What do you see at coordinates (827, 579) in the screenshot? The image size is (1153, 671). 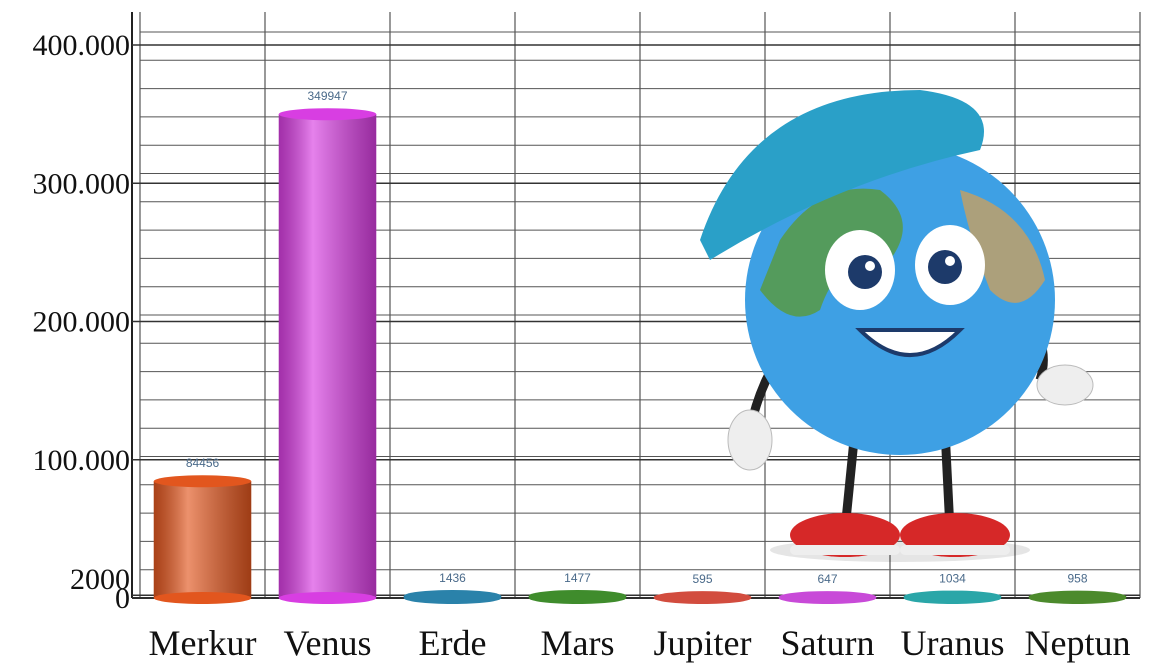 I see `value-label: 647` at bounding box center [827, 579].